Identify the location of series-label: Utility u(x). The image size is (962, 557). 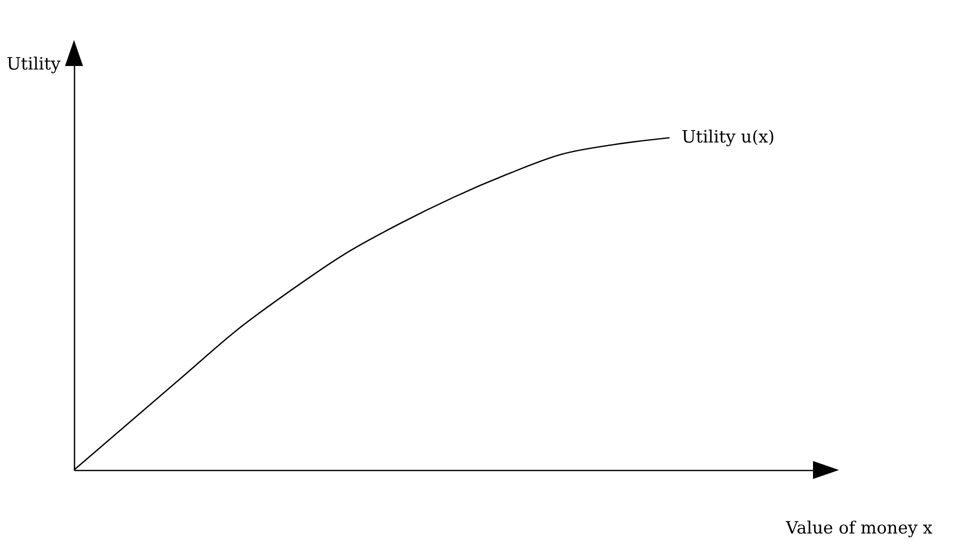
(728, 138).